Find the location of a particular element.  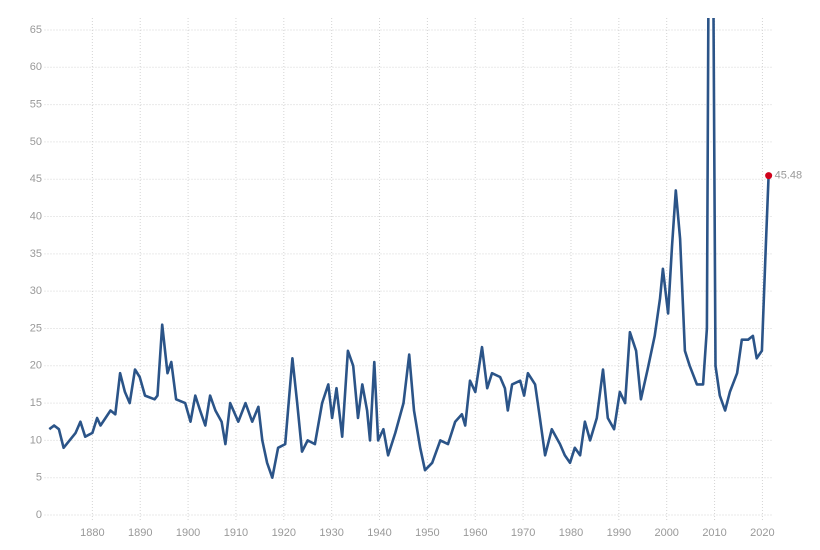

x-tick-label: 1970 is located at coordinates (523, 533).